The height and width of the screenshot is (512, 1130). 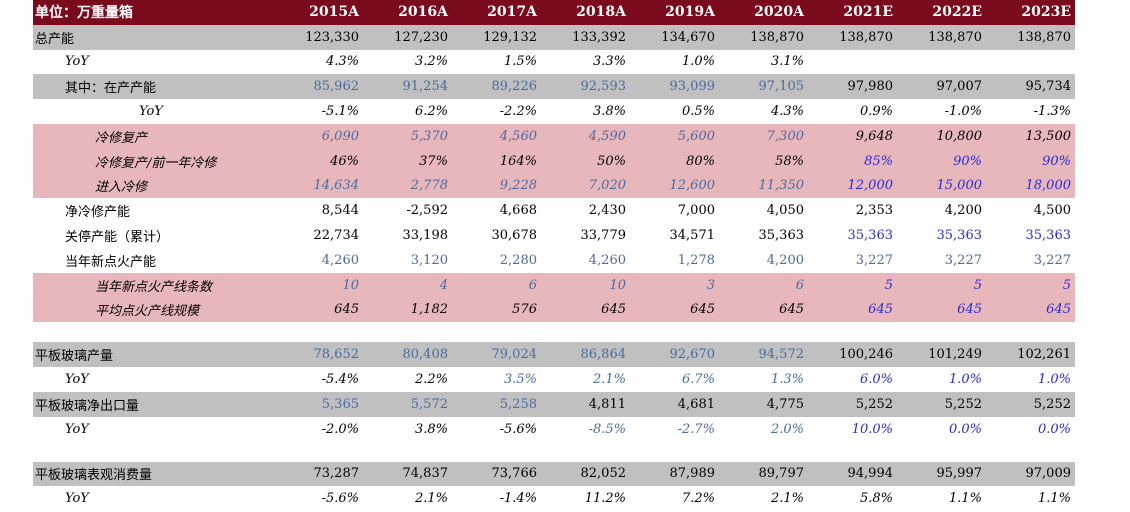 What do you see at coordinates (763, 62) in the screenshot?
I see `value-cell: 3.1%` at bounding box center [763, 62].